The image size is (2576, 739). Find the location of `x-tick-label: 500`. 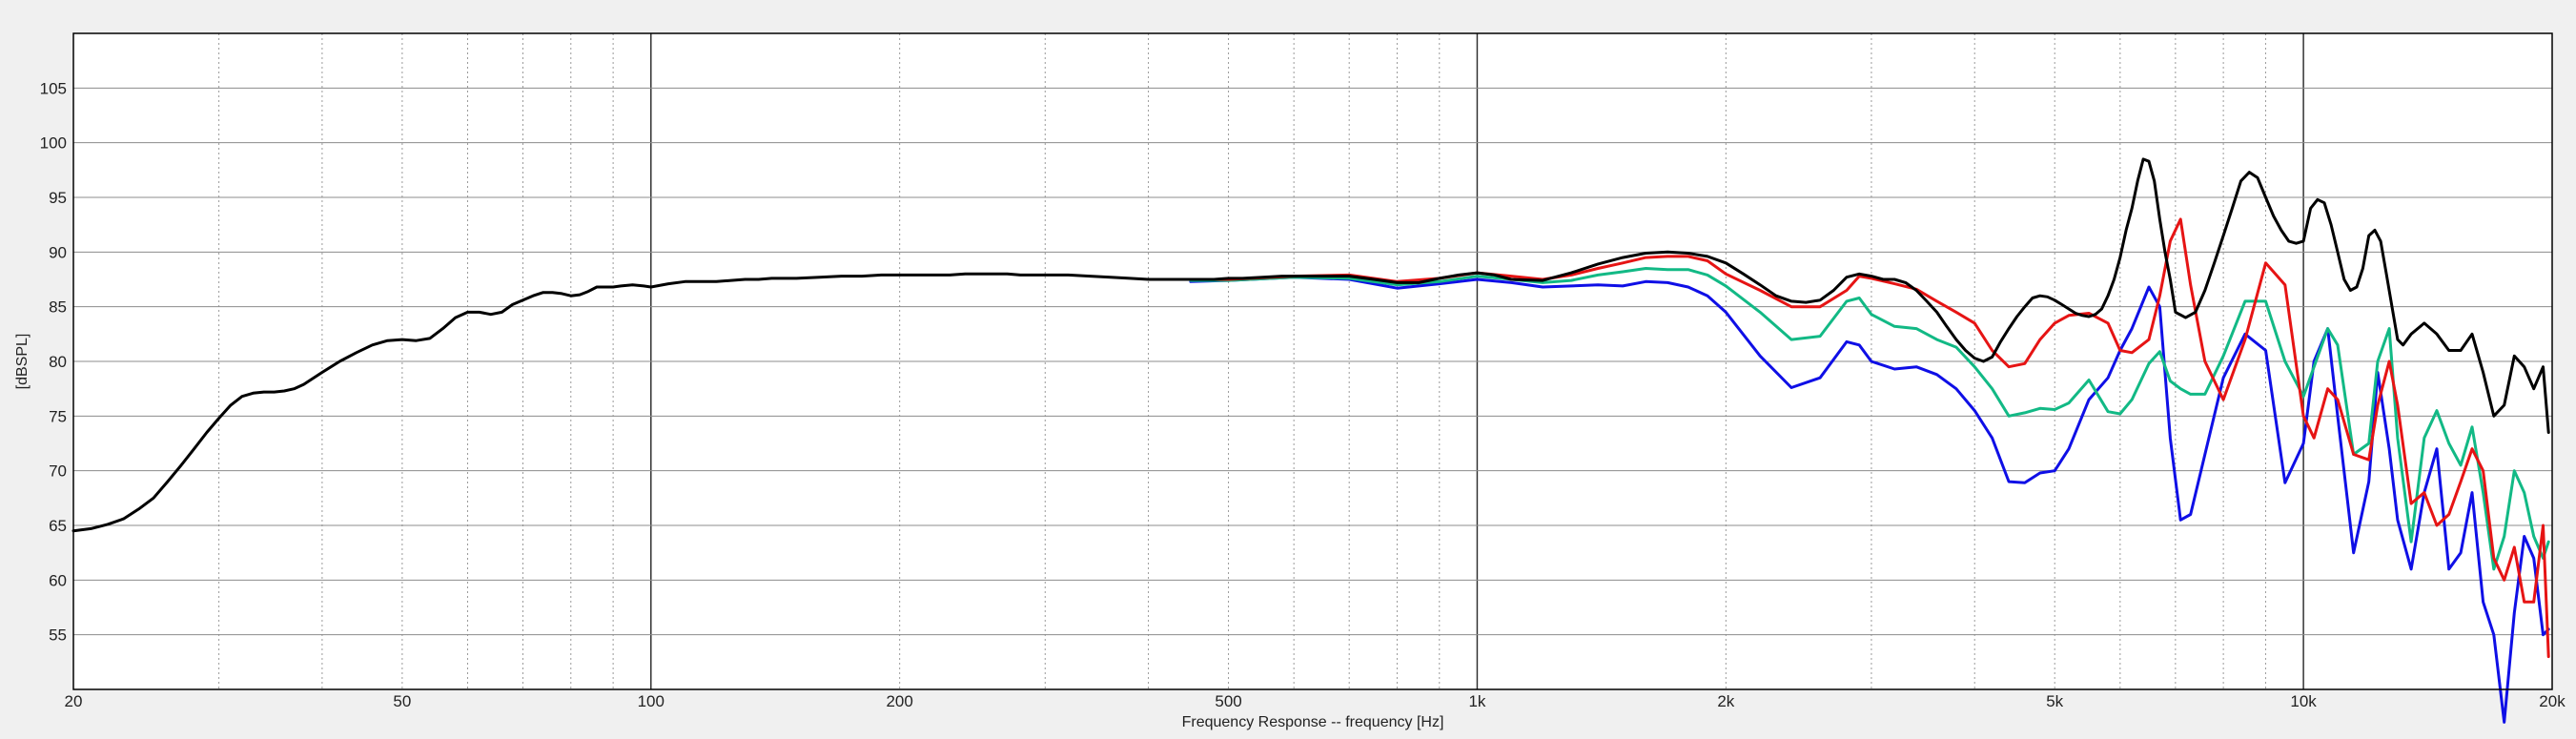

x-tick-label: 500 is located at coordinates (1228, 701).